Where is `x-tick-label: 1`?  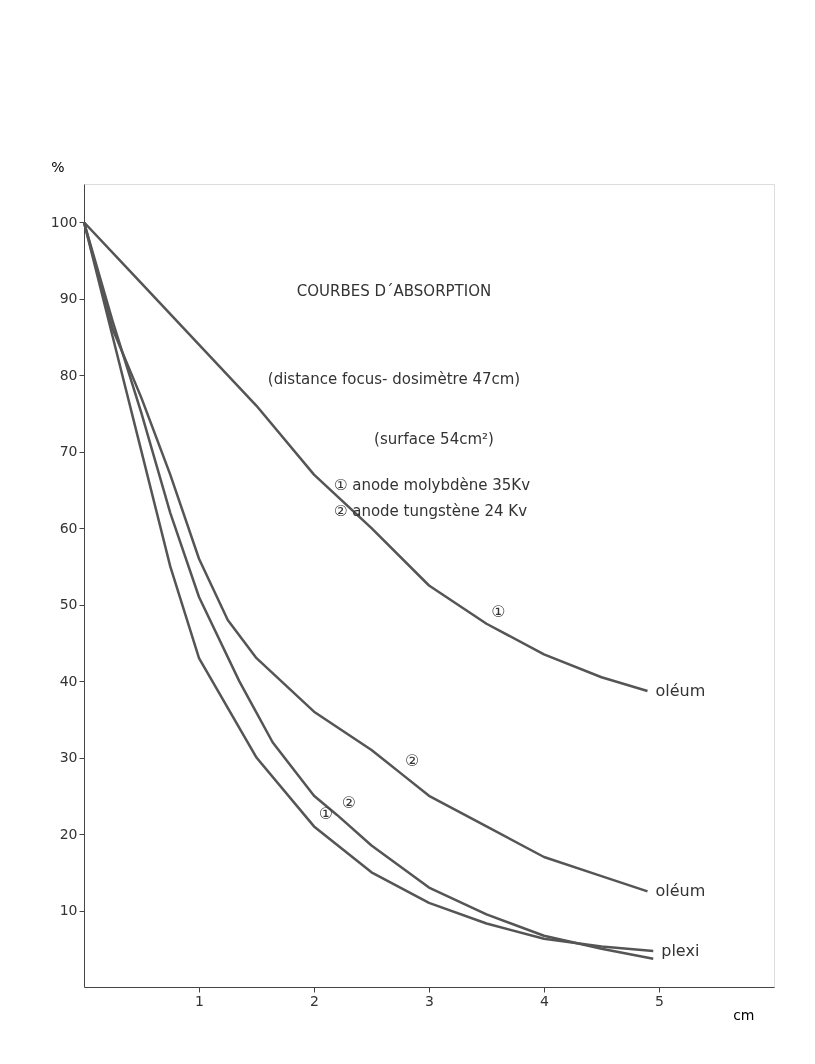
x-tick-label: 1 is located at coordinates (199, 1000).